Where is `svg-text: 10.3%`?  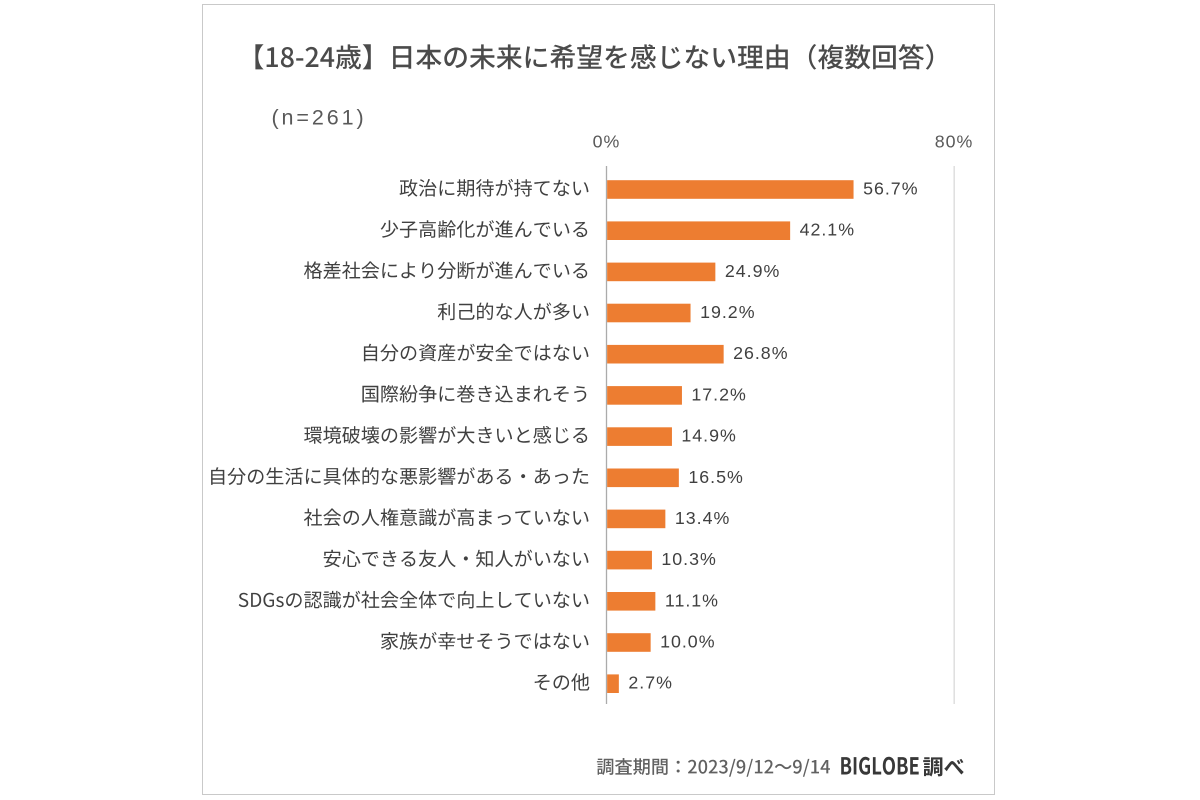 svg-text: 10.3% is located at coordinates (688, 559).